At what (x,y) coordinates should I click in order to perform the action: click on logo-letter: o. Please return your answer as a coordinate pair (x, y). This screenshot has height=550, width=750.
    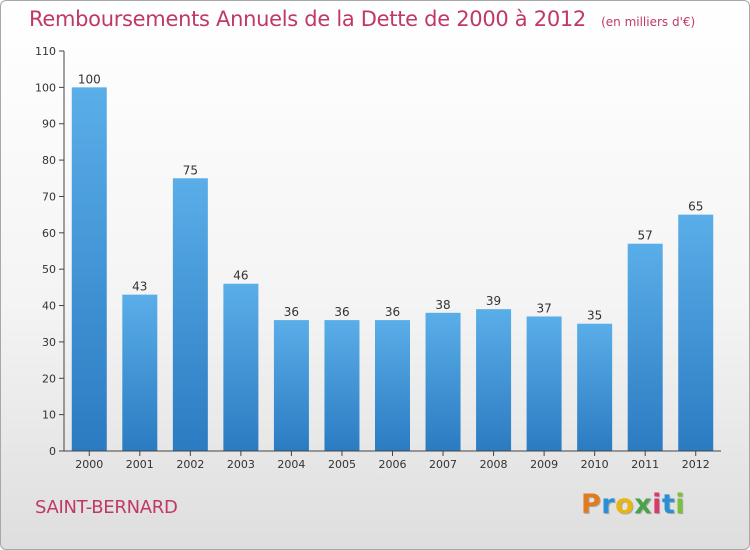
    Looking at the image, I should click on (625, 504).